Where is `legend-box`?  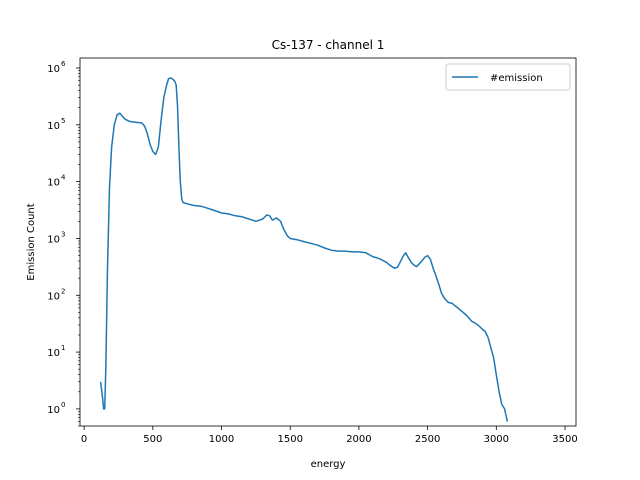 legend-box is located at coordinates (508, 77).